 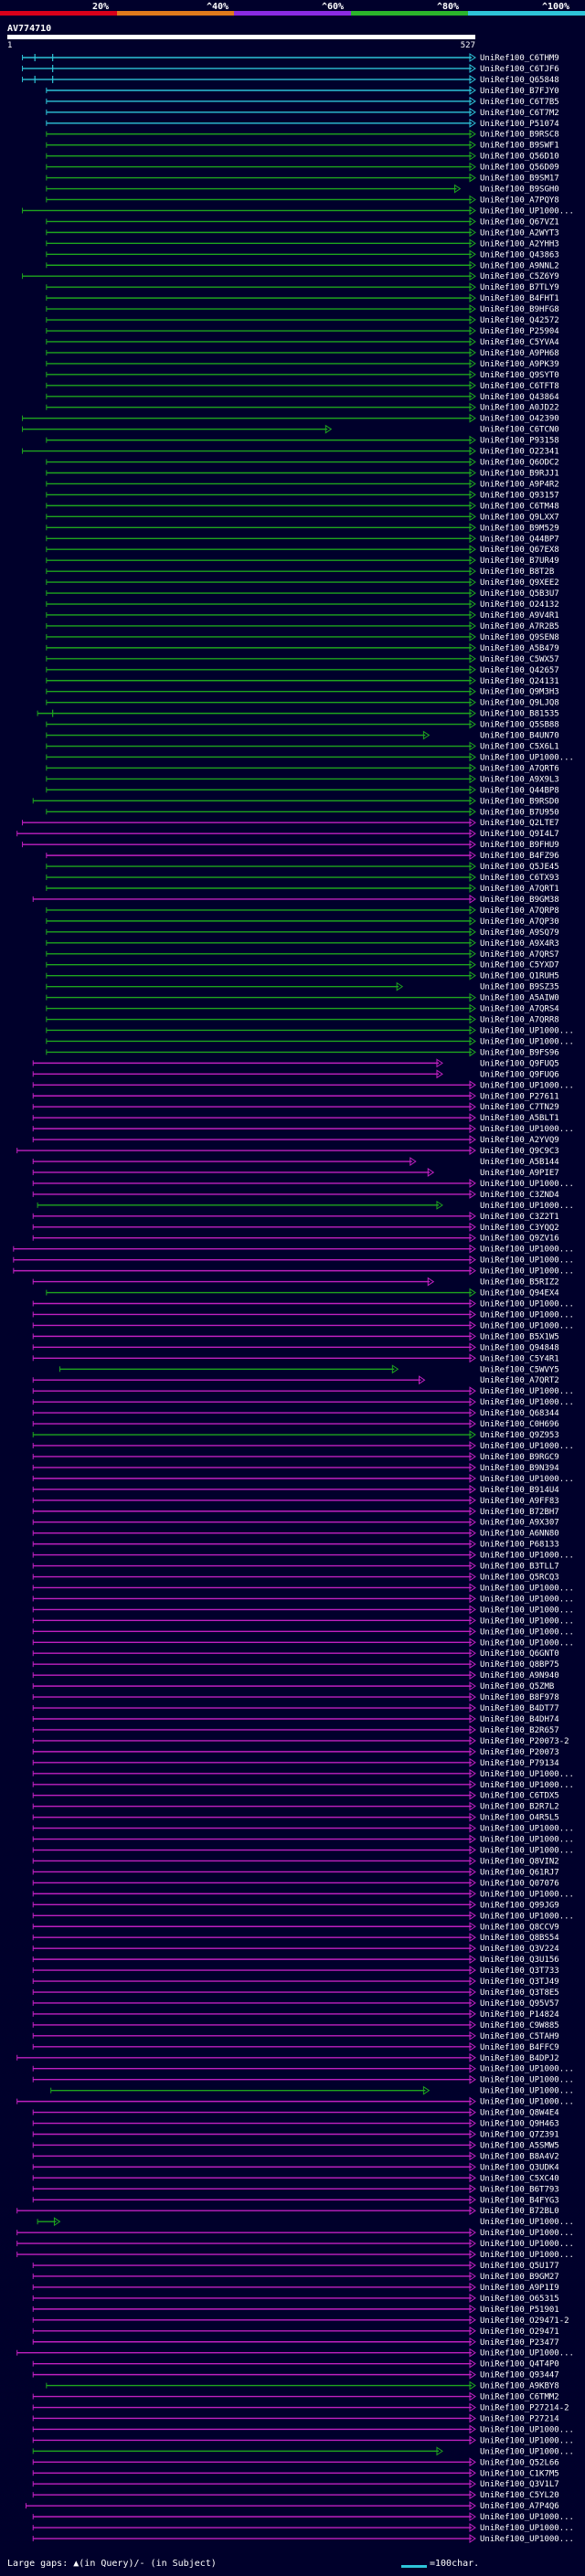 What do you see at coordinates (519, 463) in the screenshot?
I see `hit-label: UniRef100_Q6ODC2` at bounding box center [519, 463].